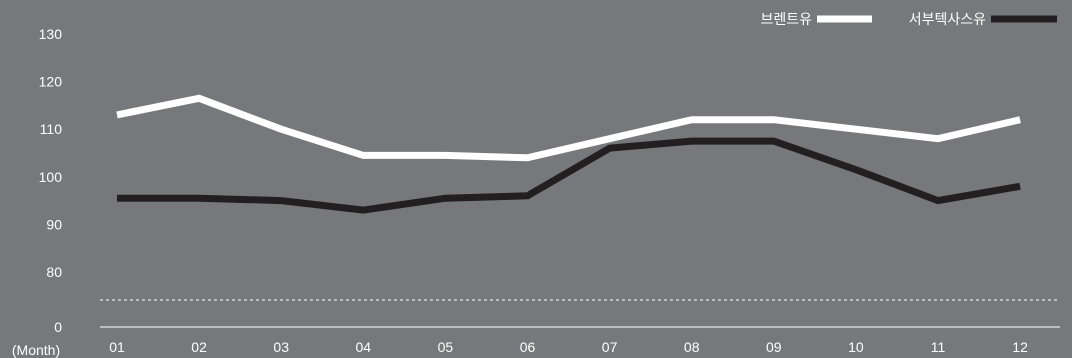 Image resolution: width=1072 pixels, height=358 pixels. I want to click on x-axis-label: (Month), so click(36, 350).